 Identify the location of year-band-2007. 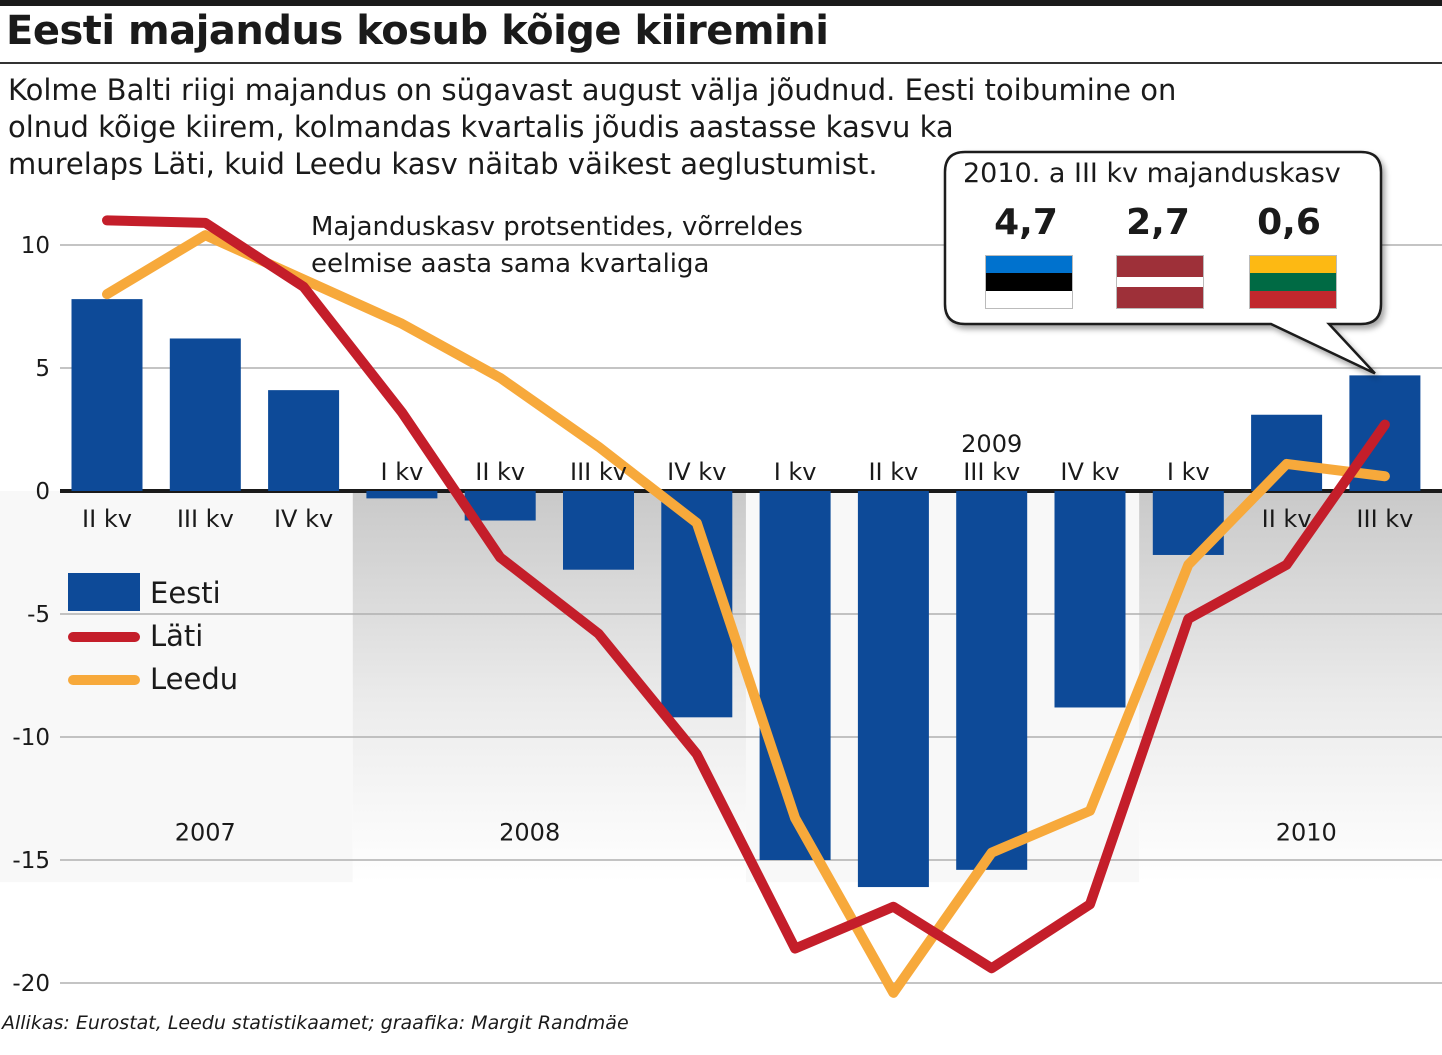
(176, 687).